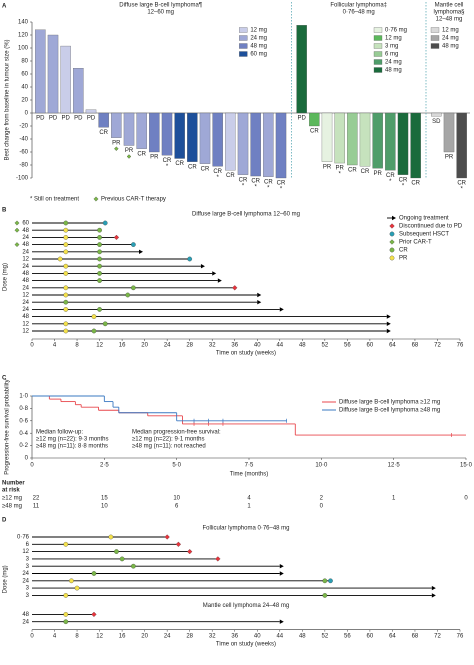  What do you see at coordinates (24, 101) in the screenshot?
I see `y-tick-label: 20` at bounding box center [24, 101].